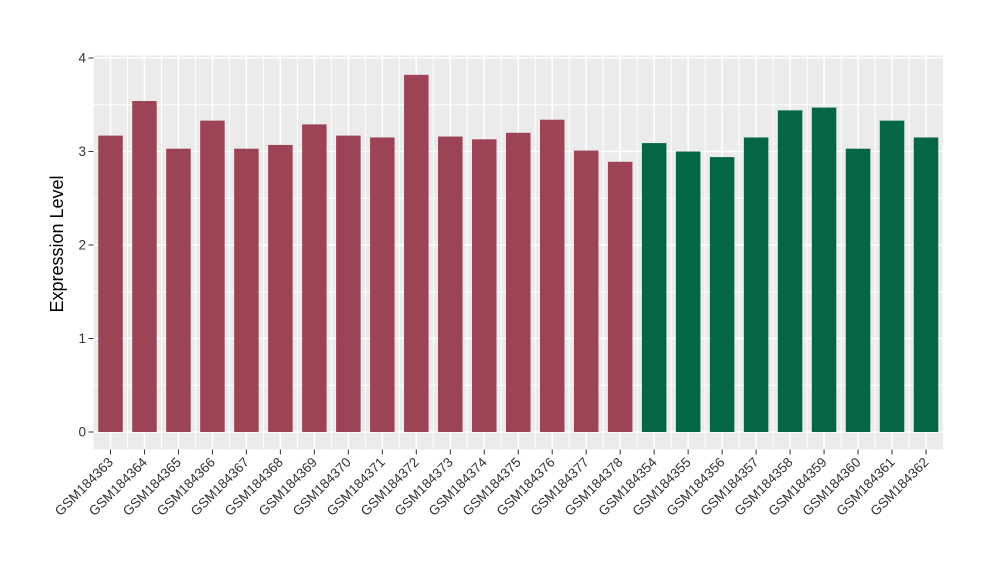  What do you see at coordinates (178, 290) in the screenshot?
I see `bar-GSM184365` at bounding box center [178, 290].